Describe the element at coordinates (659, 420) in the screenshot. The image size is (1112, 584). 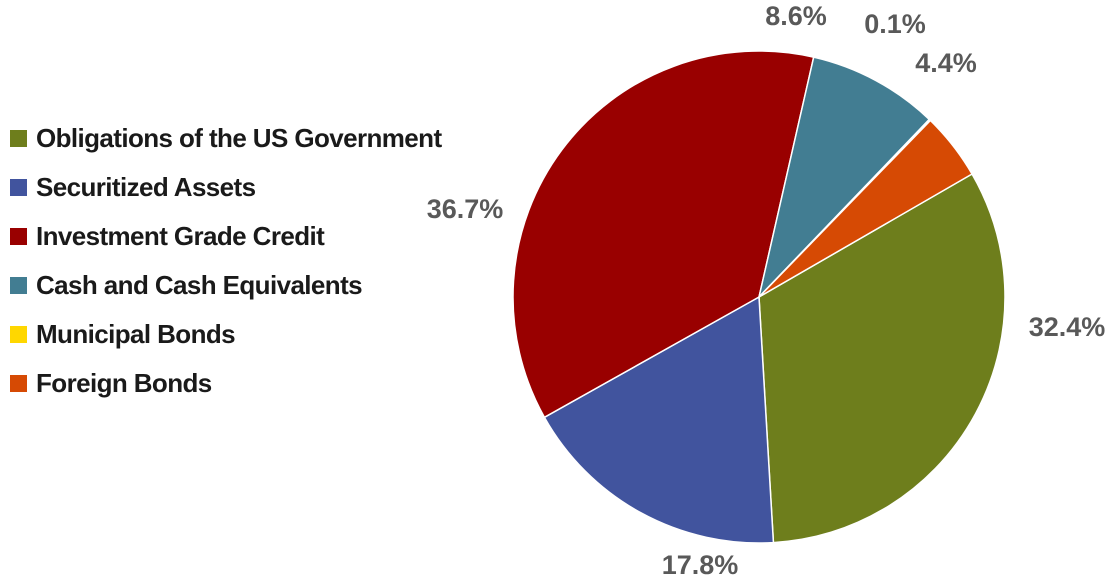
I see `pie-slice-securitized-assets` at that location.